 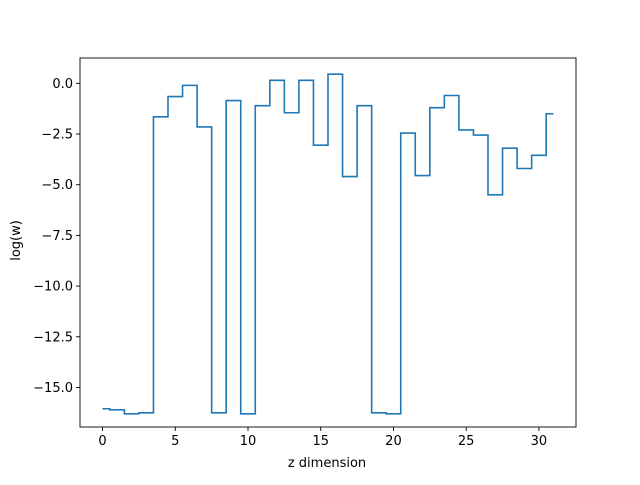 I want to click on y-tick-label: −10.0, so click(x=53, y=287).